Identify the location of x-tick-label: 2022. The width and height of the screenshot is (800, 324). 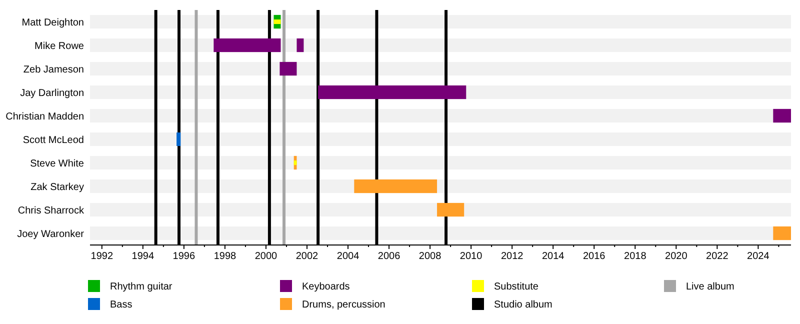
(717, 256).